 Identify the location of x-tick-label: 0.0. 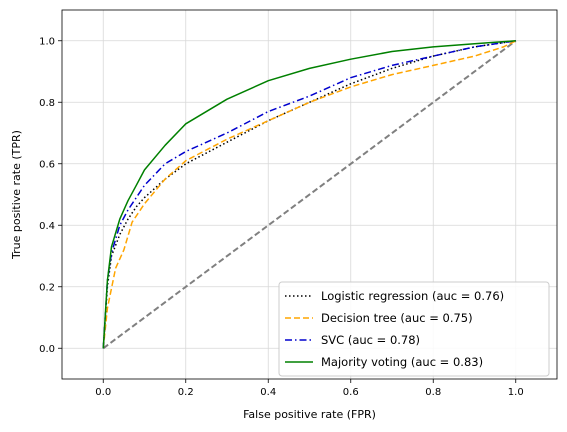
(103, 392).